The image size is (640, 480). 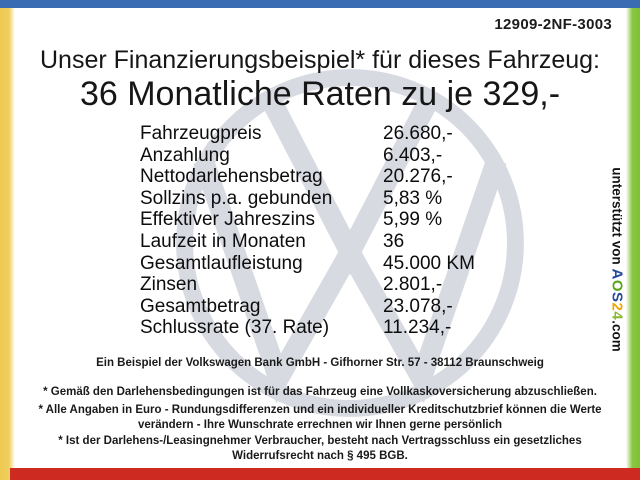 I want to click on table-row: Anzahlung 6.403,-, so click(x=307, y=156).